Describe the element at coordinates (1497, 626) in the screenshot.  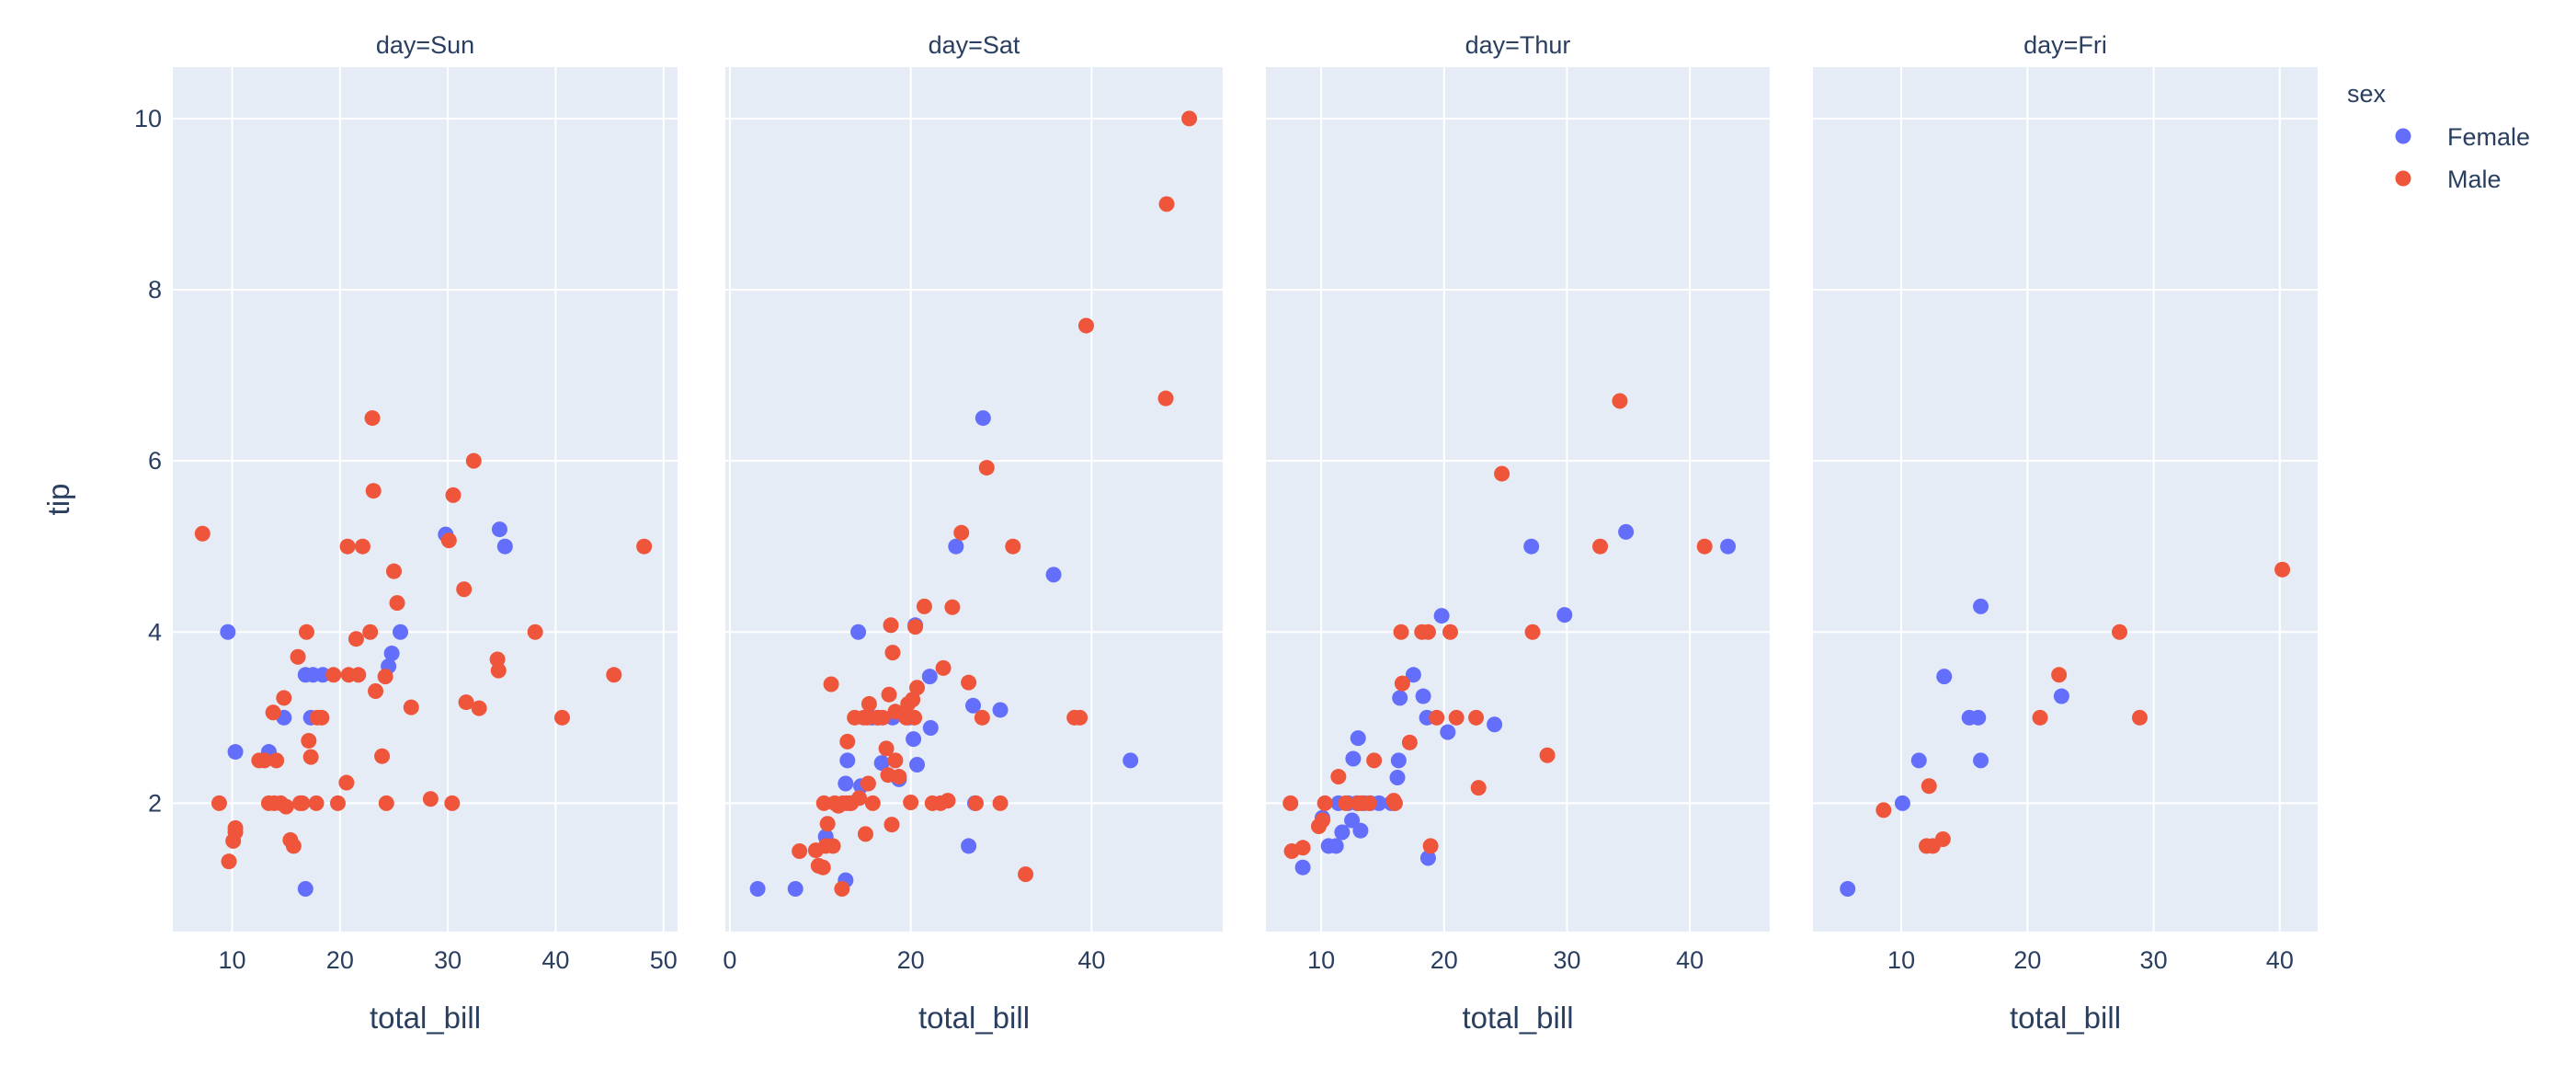
I see `series-male` at that location.